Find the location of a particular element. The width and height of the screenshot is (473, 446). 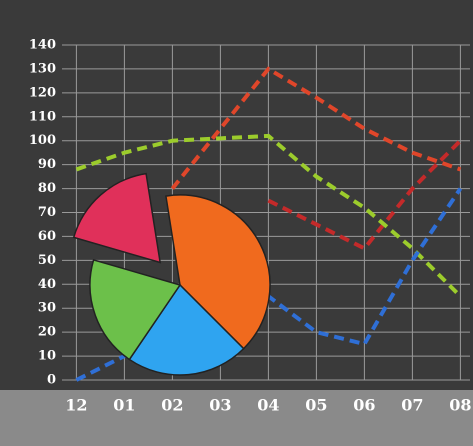

x-tick-label: 04 is located at coordinates (268, 405).